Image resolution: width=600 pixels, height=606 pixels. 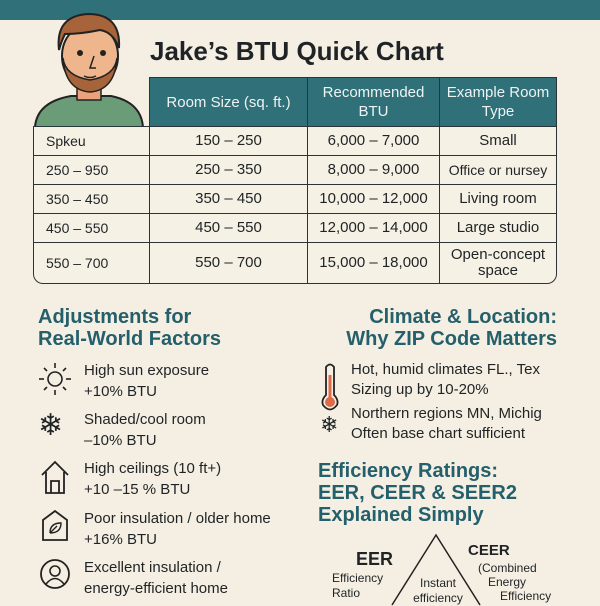 I want to click on table-cell: 15,000 – 18,000, so click(x=374, y=263).